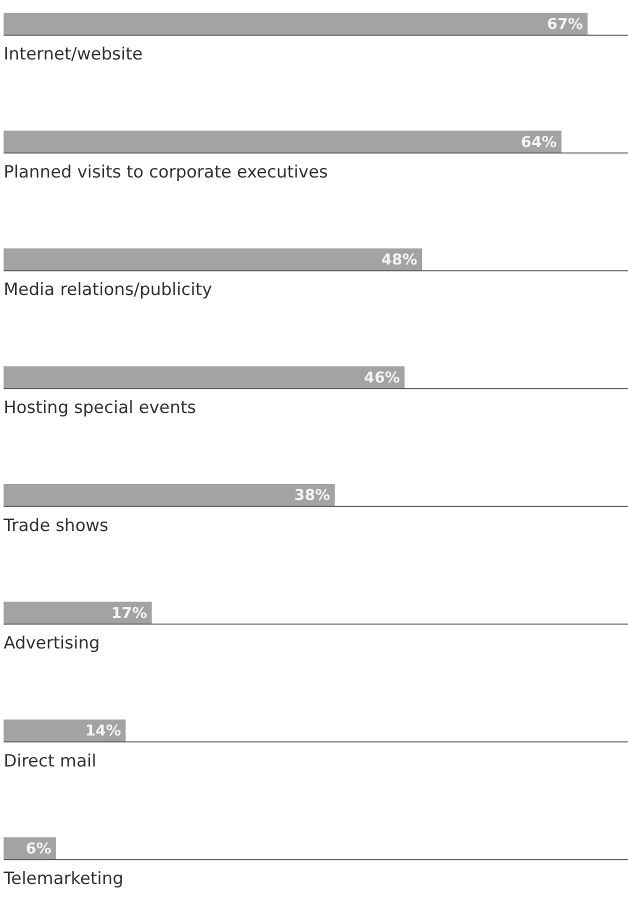 This screenshot has height=921, width=628. Describe the element at coordinates (108, 290) in the screenshot. I see `y-tick-label: Media relations/publicity` at that location.